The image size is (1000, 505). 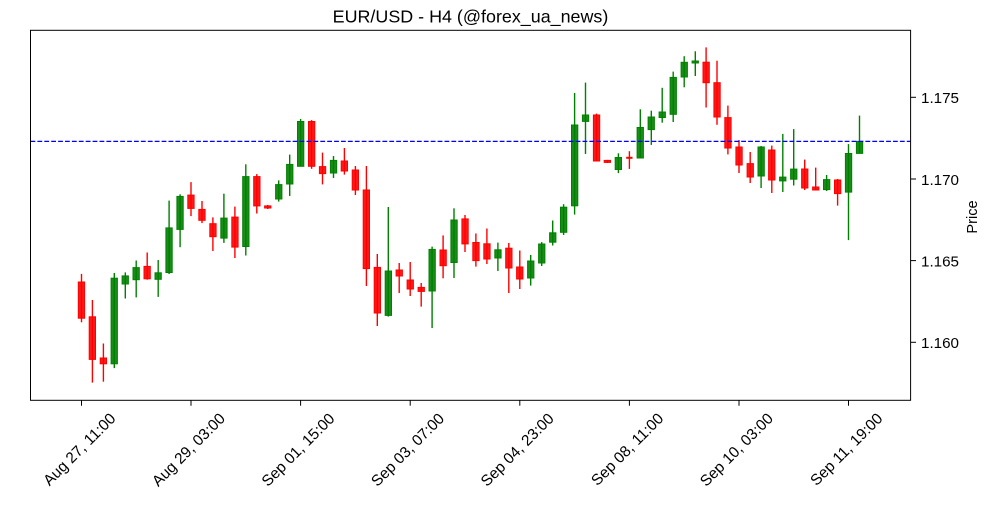 What do you see at coordinates (471, 17) in the screenshot?
I see `svg-text: EUR/USD - H4 (@forex_ua_news)` at bounding box center [471, 17].